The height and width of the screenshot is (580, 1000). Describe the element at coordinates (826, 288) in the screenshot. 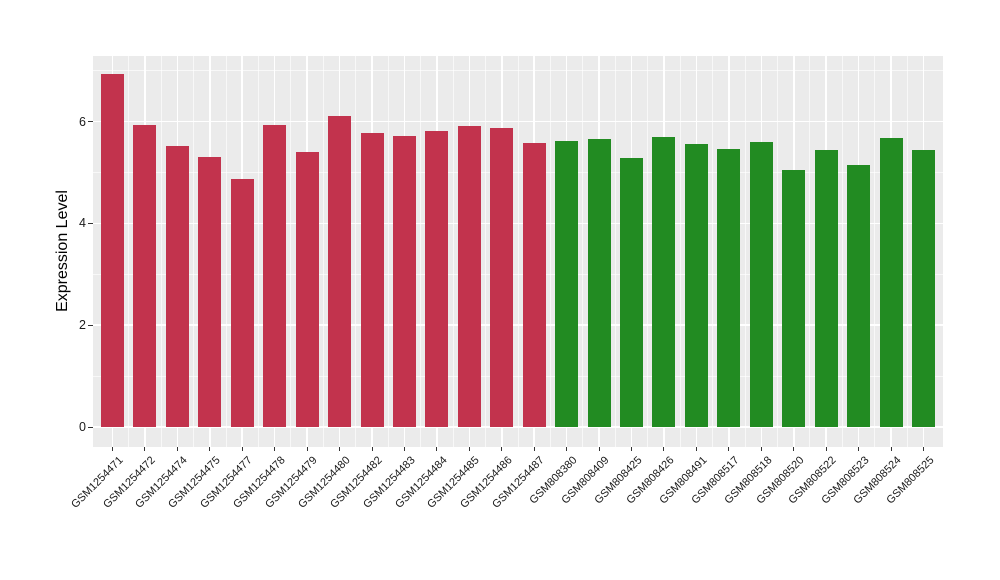

I see `bar-GSM808522` at that location.